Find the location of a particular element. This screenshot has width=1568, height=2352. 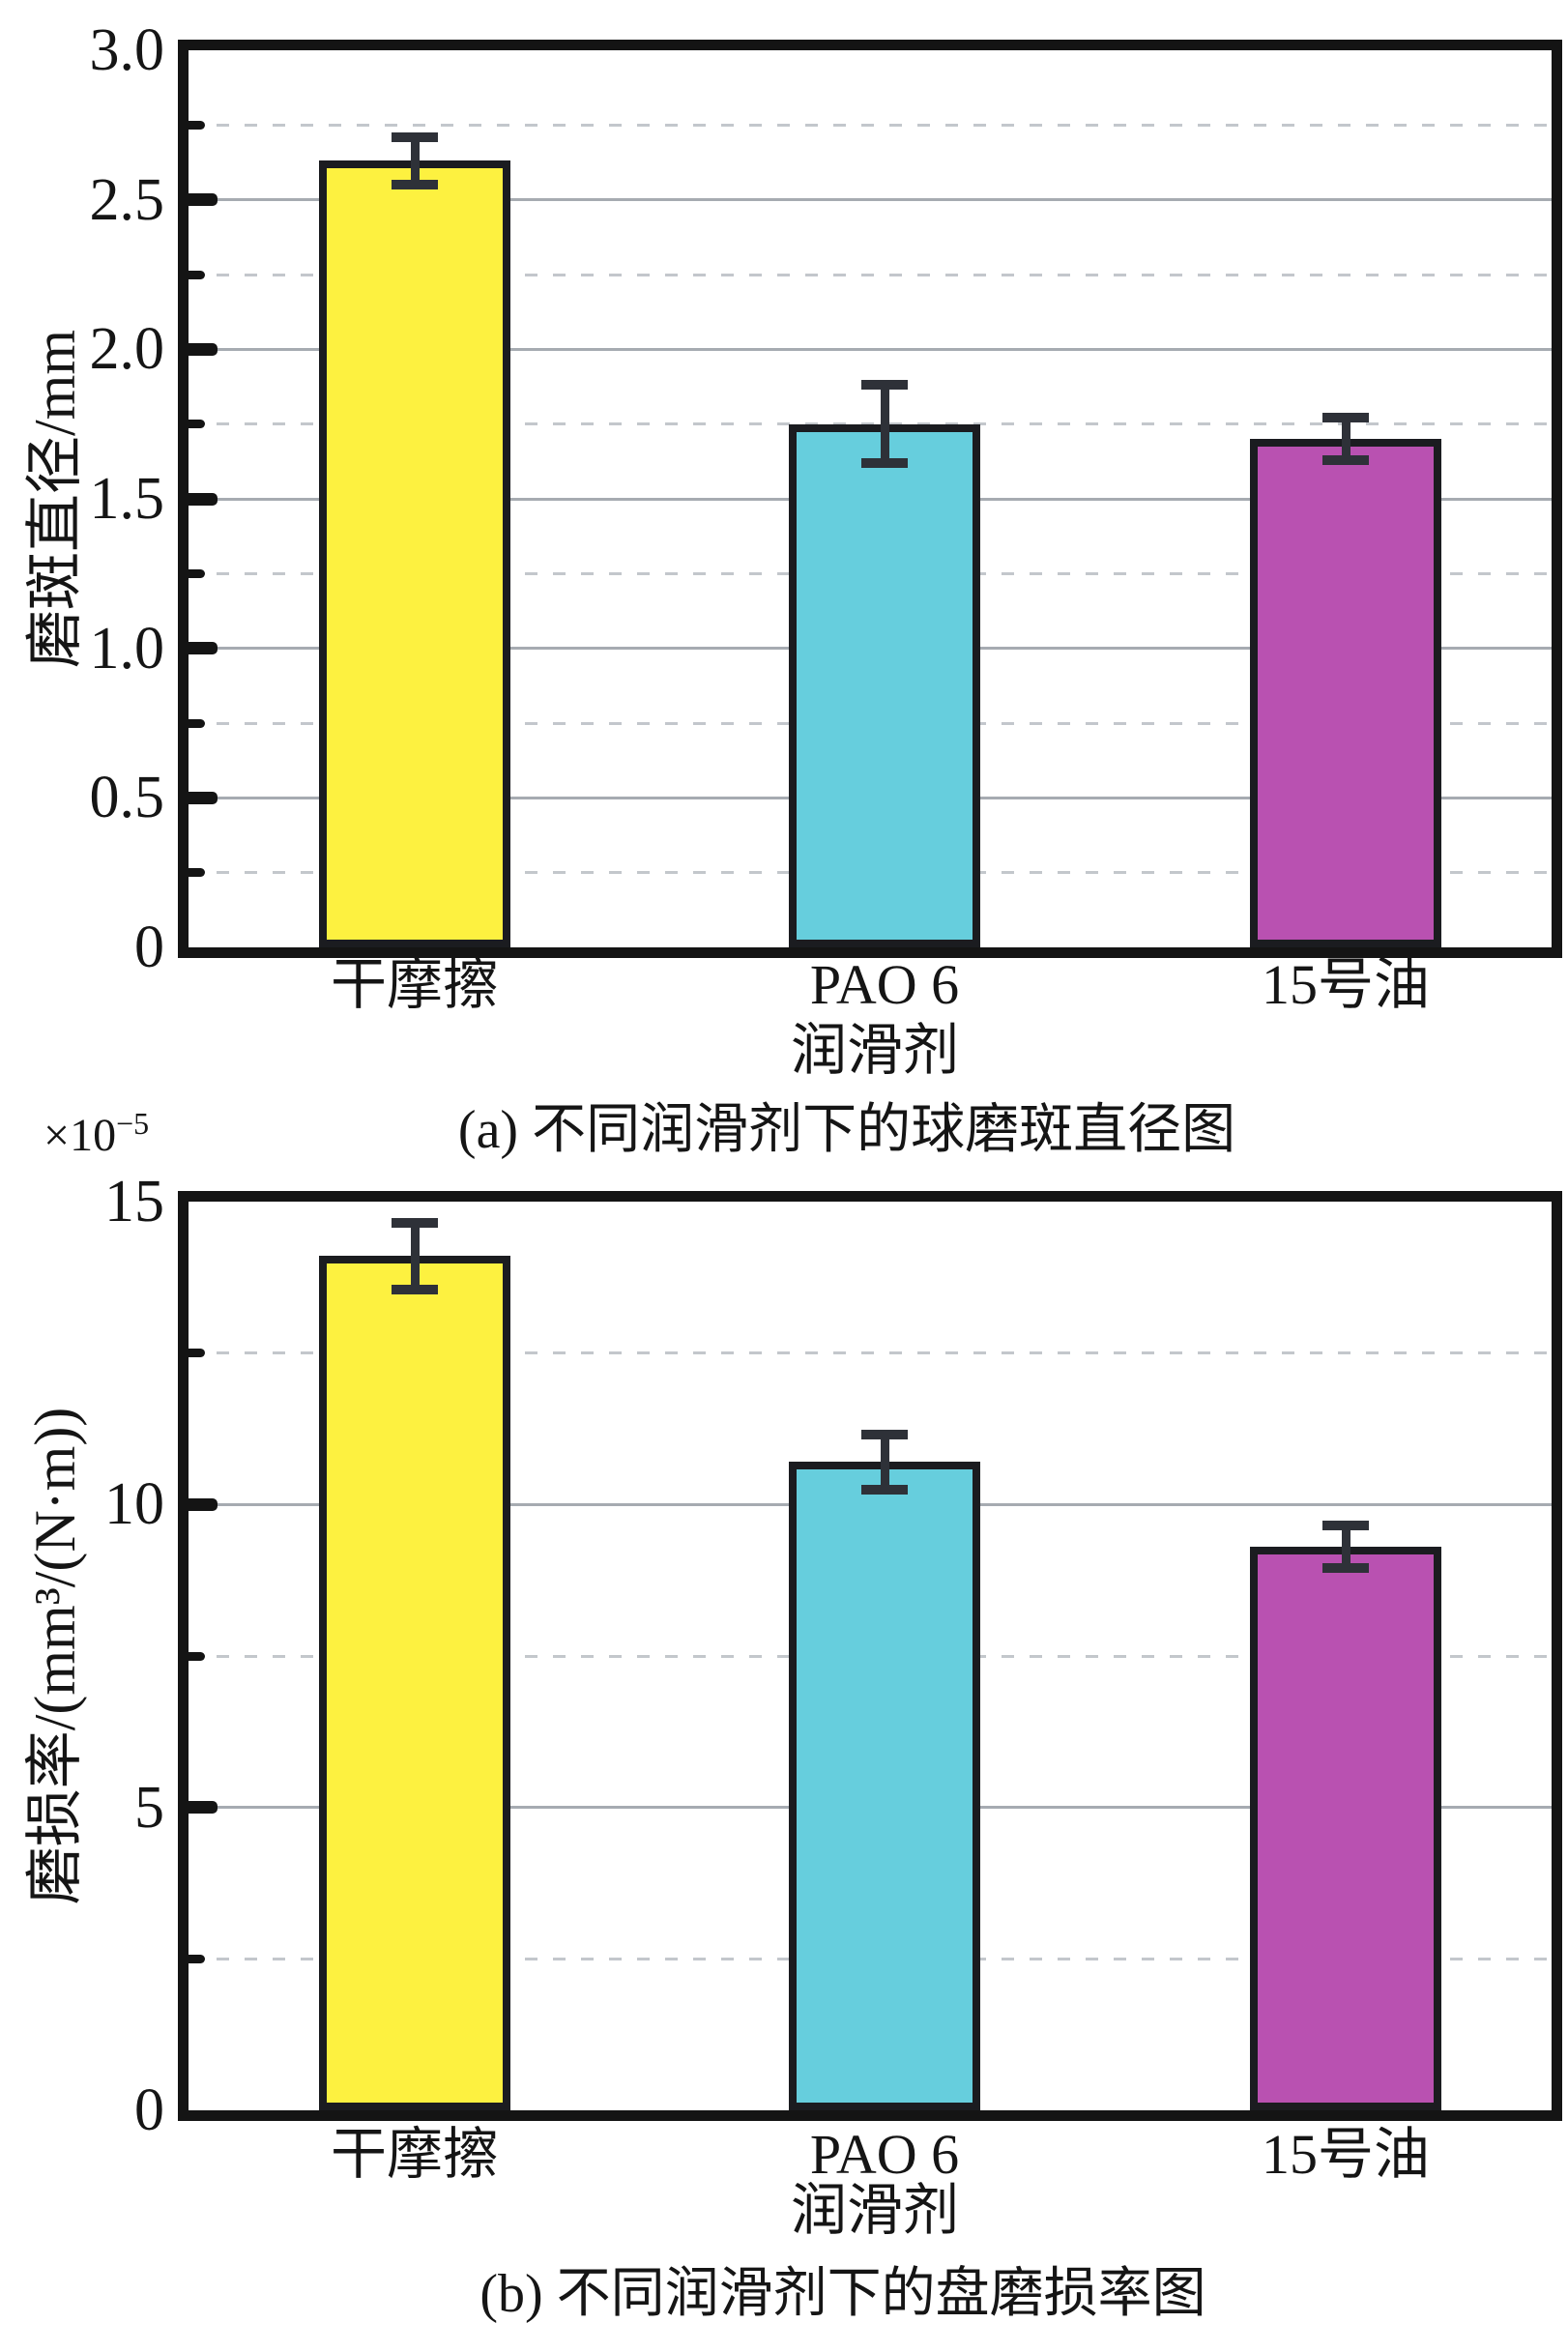

y-tick-label: 2.5 is located at coordinates (127, 199).